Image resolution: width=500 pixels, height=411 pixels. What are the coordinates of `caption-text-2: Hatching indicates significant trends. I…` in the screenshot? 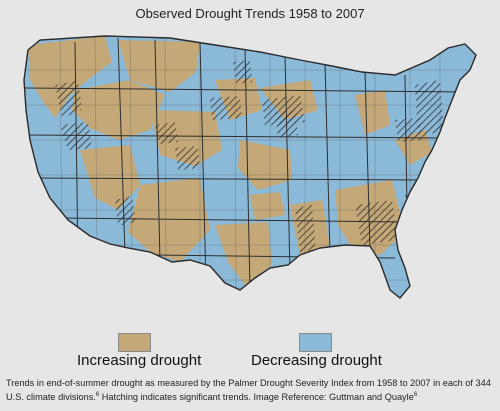 It's located at (256, 397).